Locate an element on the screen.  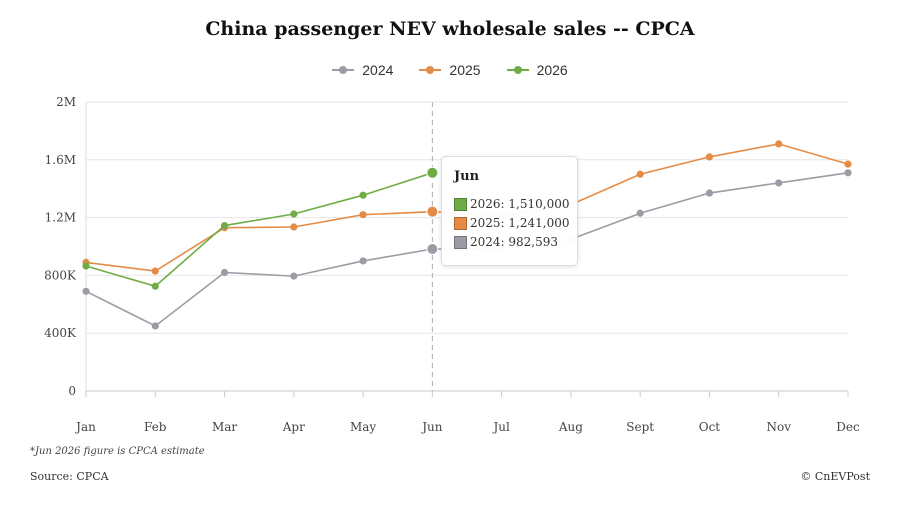
legend-swatch-2025 is located at coordinates (430, 70).